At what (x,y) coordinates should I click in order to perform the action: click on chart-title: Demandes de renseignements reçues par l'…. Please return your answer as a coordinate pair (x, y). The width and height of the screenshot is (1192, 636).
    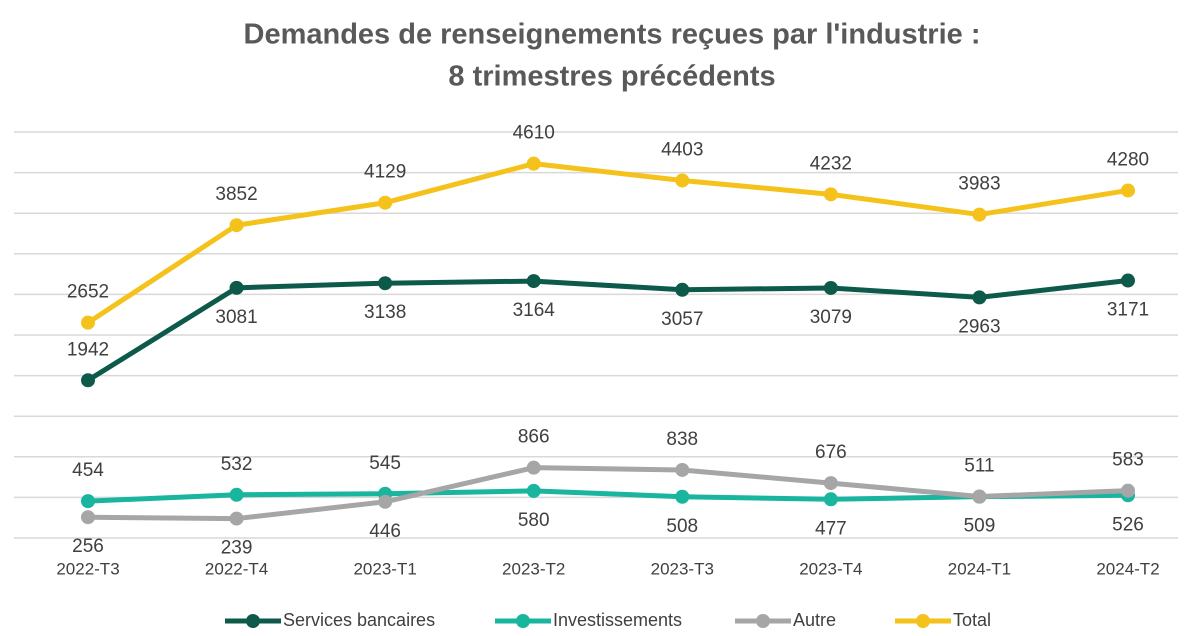
    Looking at the image, I should click on (612, 35).